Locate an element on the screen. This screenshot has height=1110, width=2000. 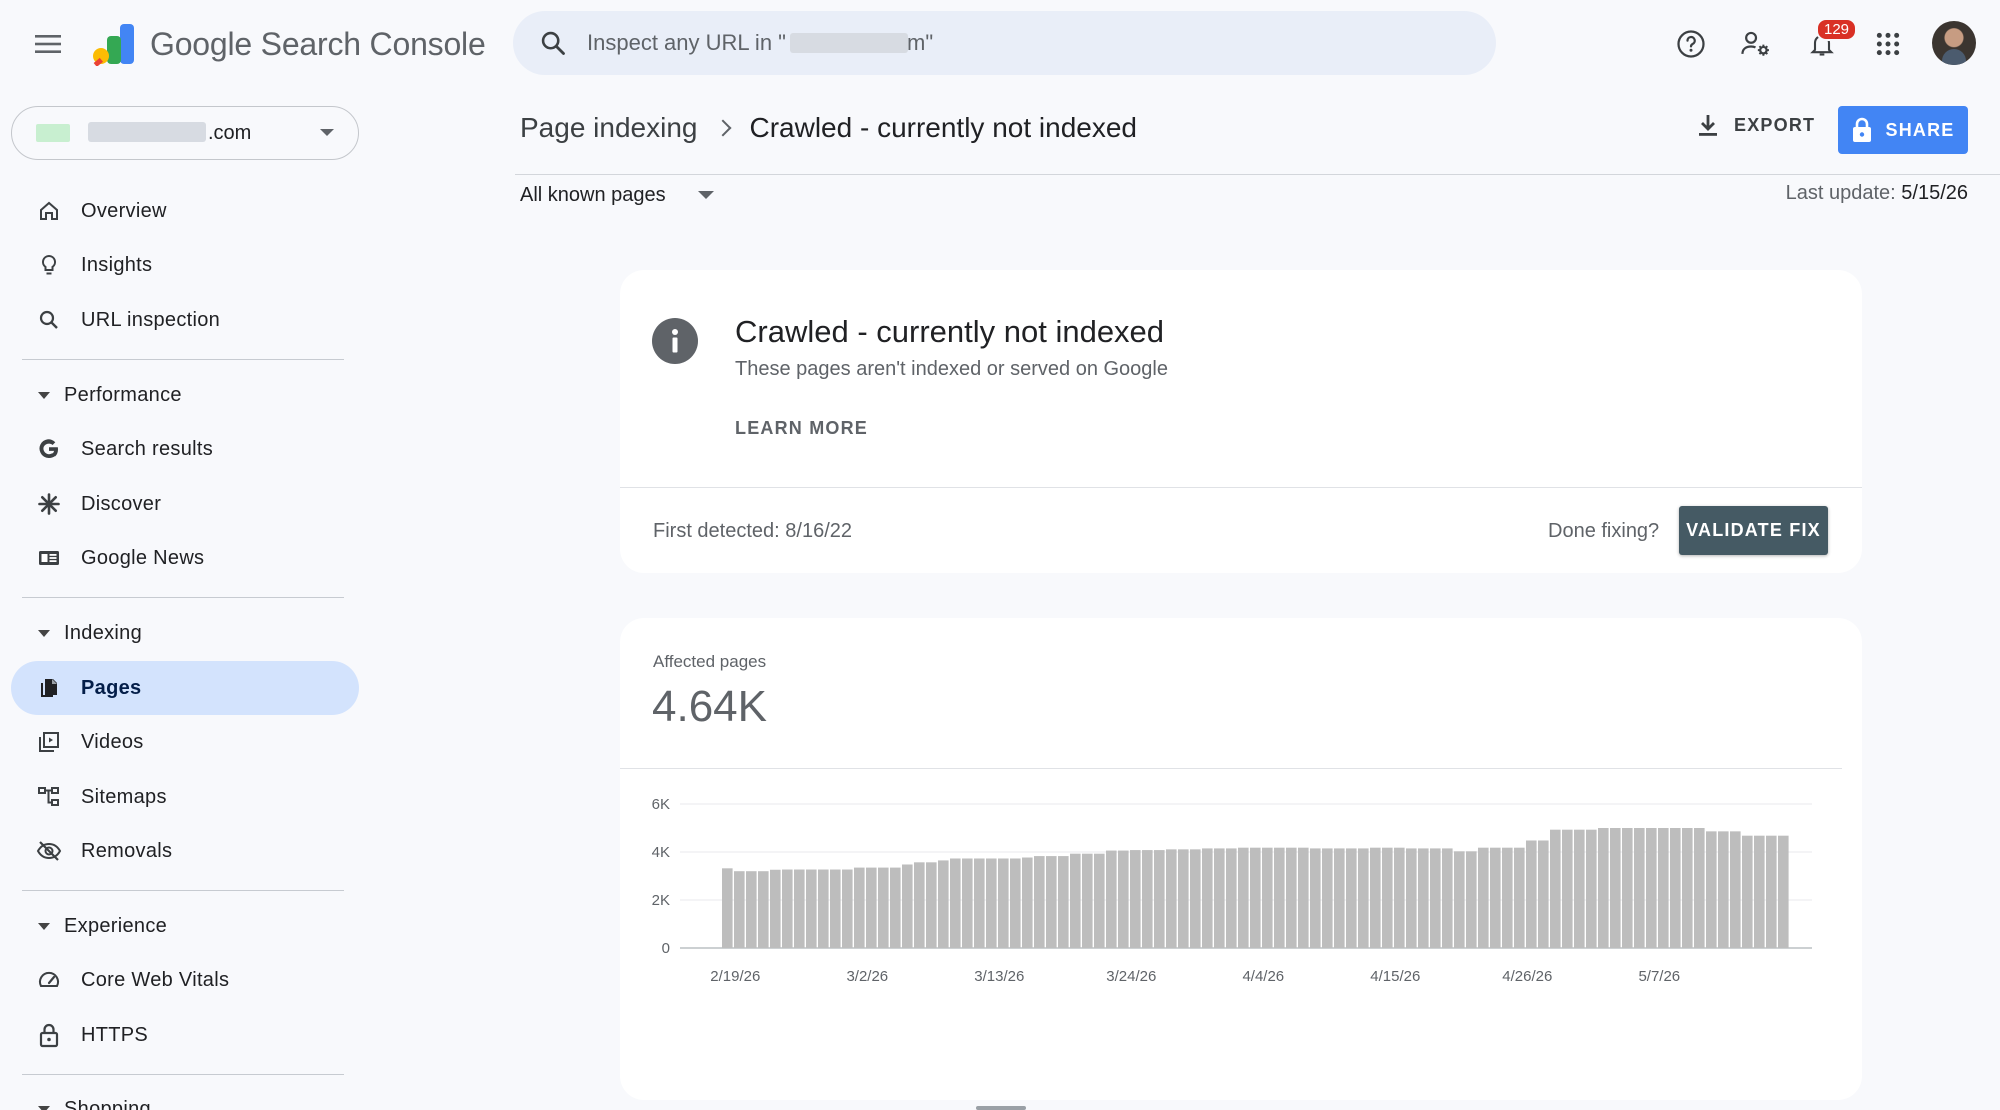
share-button: SHARE is located at coordinates (1903, 130).